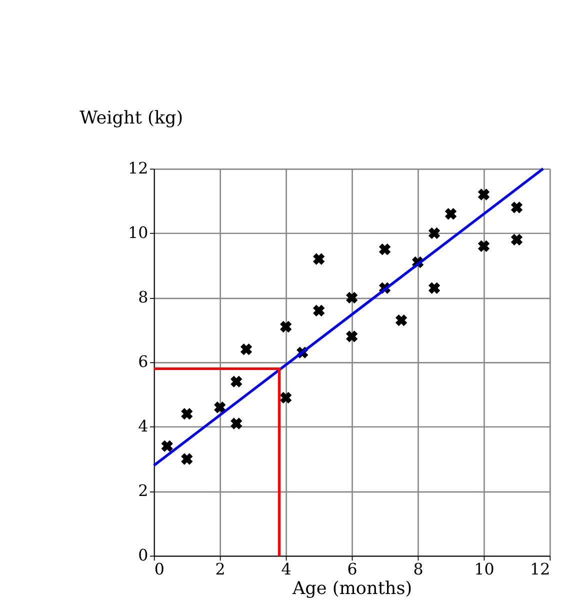  Describe the element at coordinates (484, 569) in the screenshot. I see `x-tick-label: 10` at that location.